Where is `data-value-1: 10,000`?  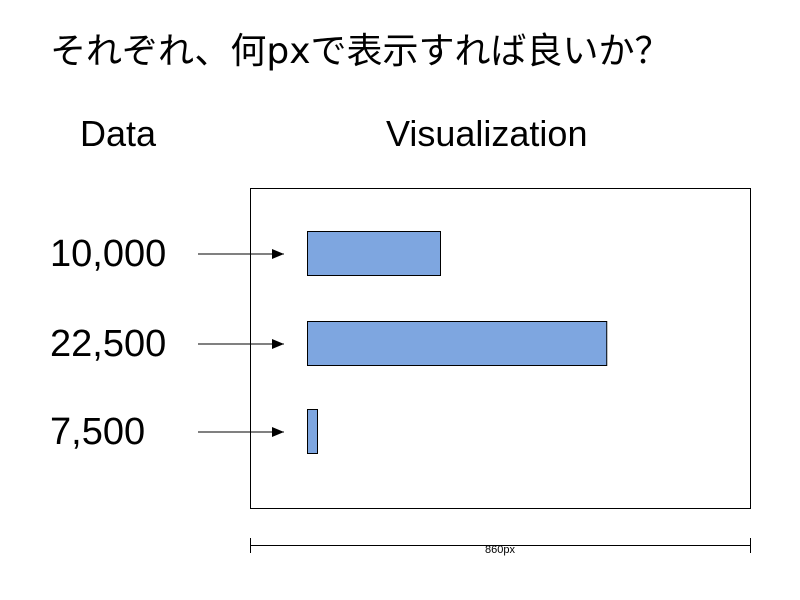 data-value-1: 10,000 is located at coordinates (108, 254).